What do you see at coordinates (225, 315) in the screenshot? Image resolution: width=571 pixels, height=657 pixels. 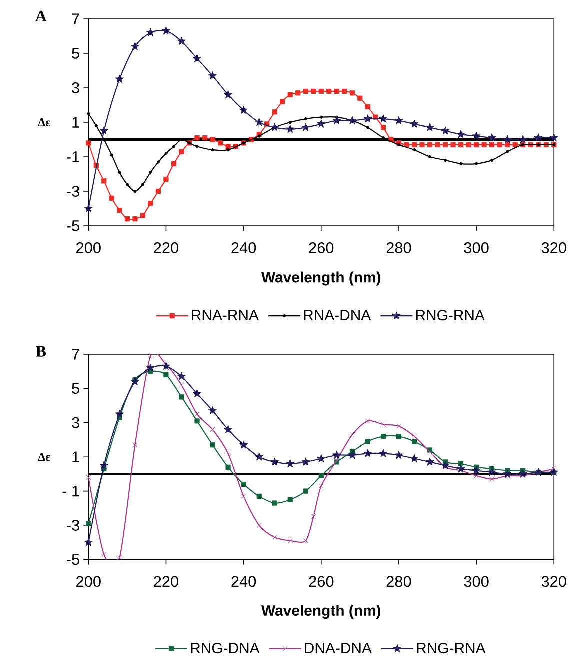 I see `legend-label: RNA-RNA` at bounding box center [225, 315].